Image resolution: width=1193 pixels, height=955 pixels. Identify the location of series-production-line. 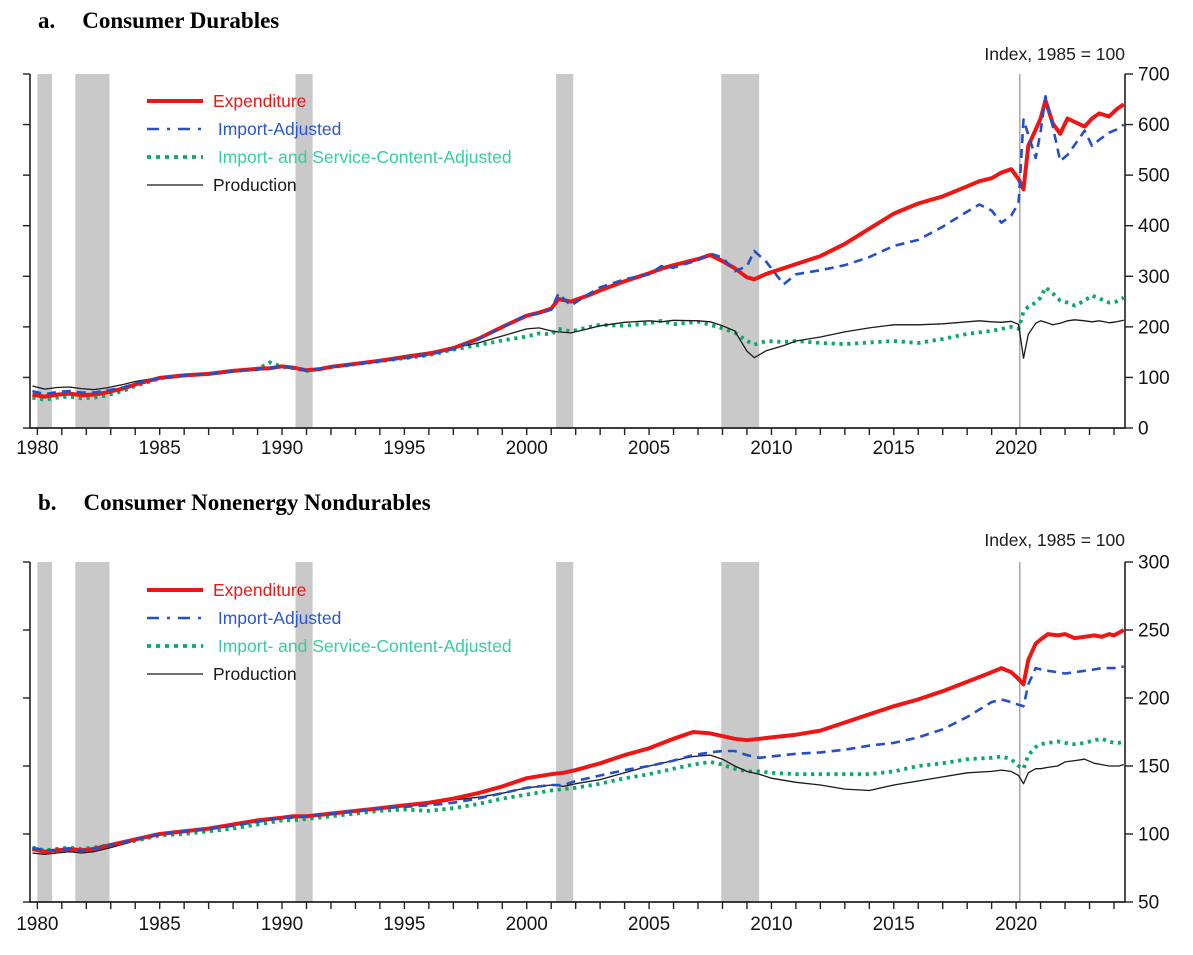
(578, 355).